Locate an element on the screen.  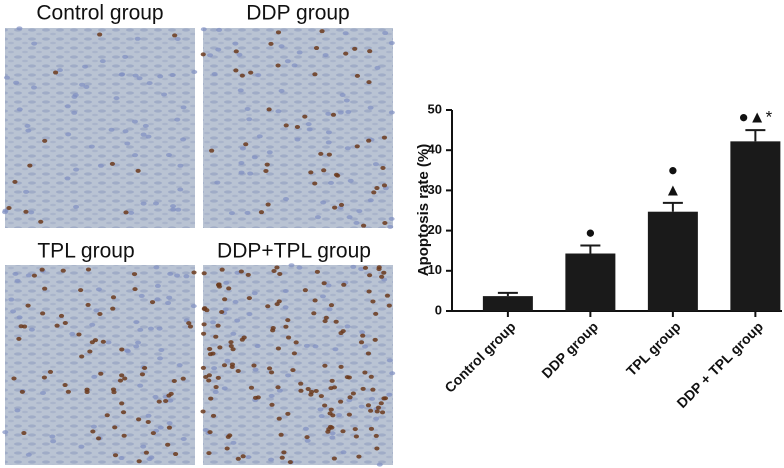
micrograph is located at coordinates (100, 128).